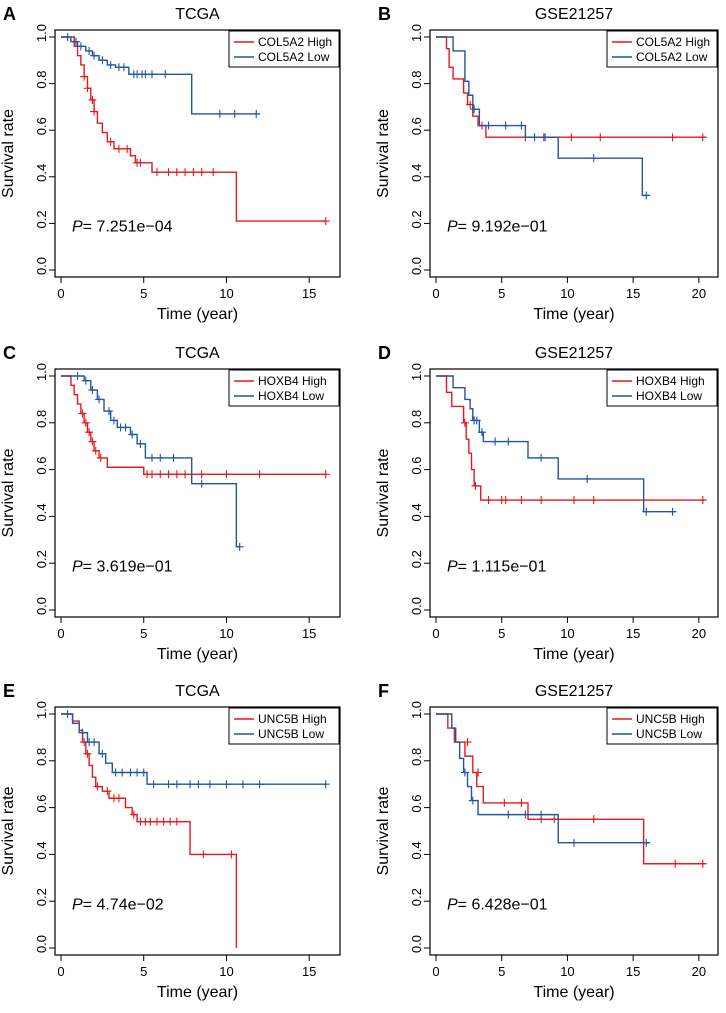 The width and height of the screenshot is (726, 1013). What do you see at coordinates (416, 266) in the screenshot?
I see `y-tick-label: 0.0` at bounding box center [416, 266].